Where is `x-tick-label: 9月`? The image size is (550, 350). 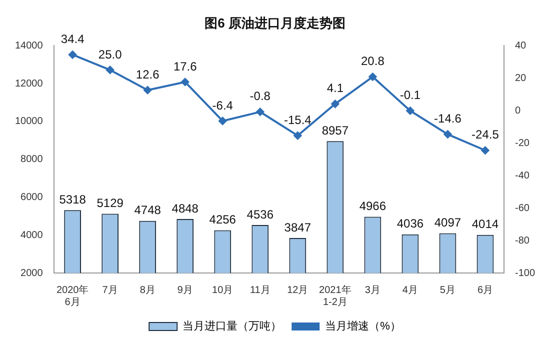 x-tick-label: 9月 is located at coordinates (185, 290).